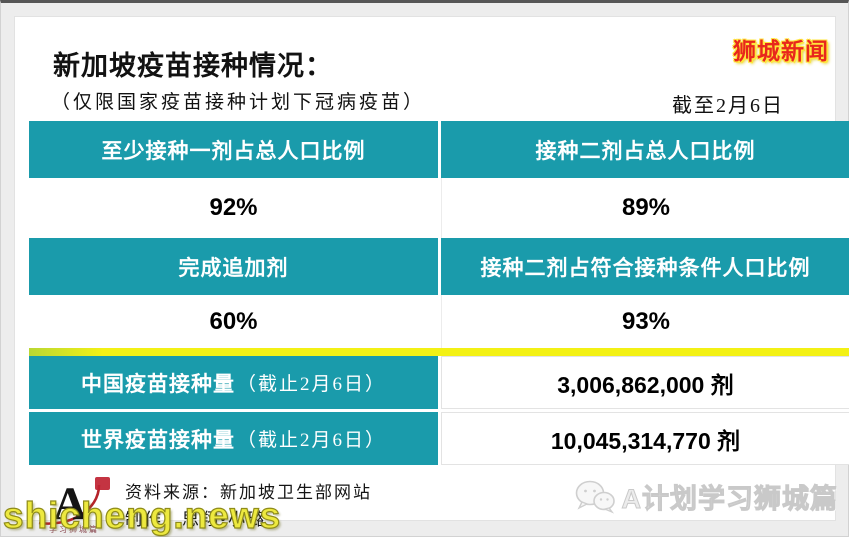  Describe the element at coordinates (102, 483) in the screenshot. I see `logo-red-seal` at that location.